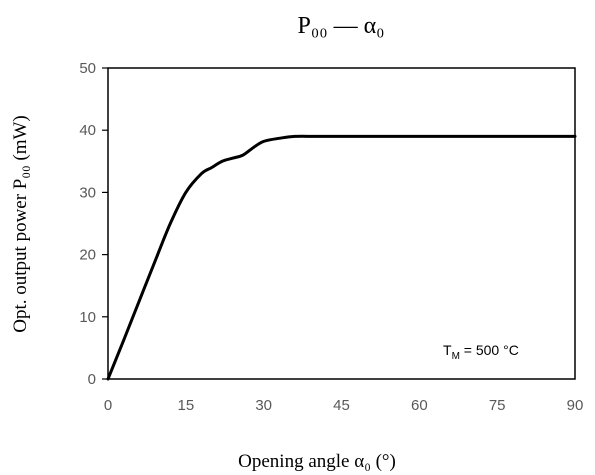 This screenshot has height=475, width=595. I want to click on y-tick-label: 50, so click(87, 68).